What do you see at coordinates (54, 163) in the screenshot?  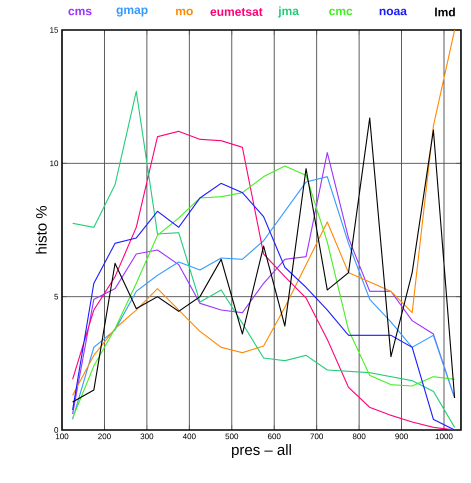 I see `y-tick-label: 10` at bounding box center [54, 163].